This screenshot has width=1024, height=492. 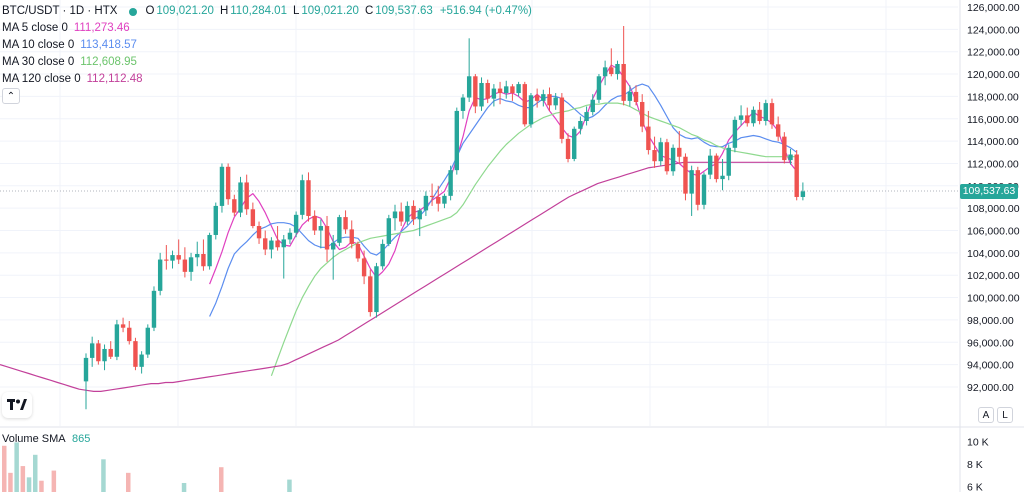 I want to click on ma5-legend: MA 5 close 0 111,273.46, so click(x=268, y=28).